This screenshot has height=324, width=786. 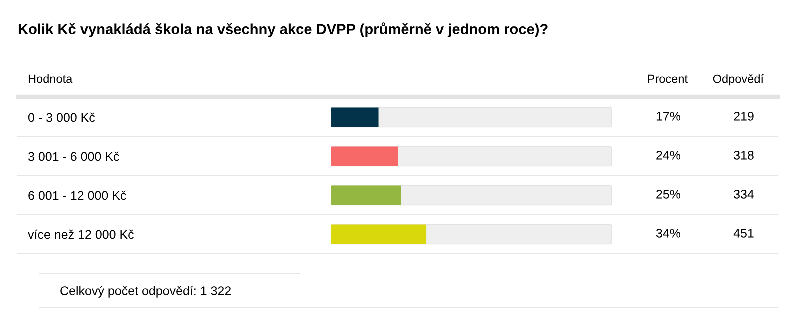 What do you see at coordinates (668, 233) in the screenshot?
I see `data-label: 34%` at bounding box center [668, 233].